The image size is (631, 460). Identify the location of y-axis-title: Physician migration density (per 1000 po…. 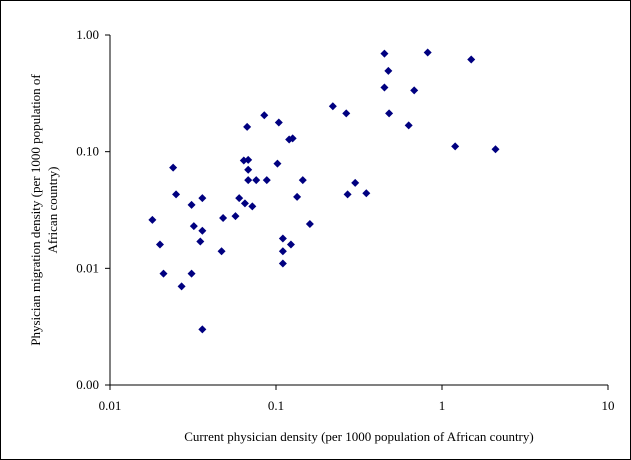
(44, 210).